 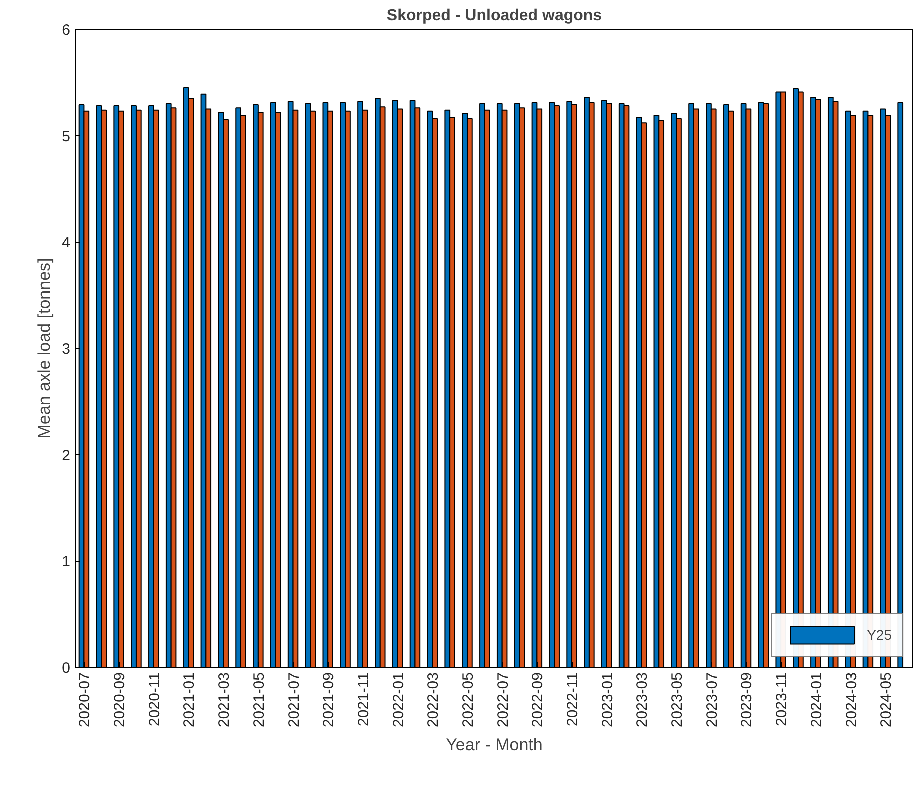 I want to click on x-tick-label: 2022-07, so click(x=503, y=700).